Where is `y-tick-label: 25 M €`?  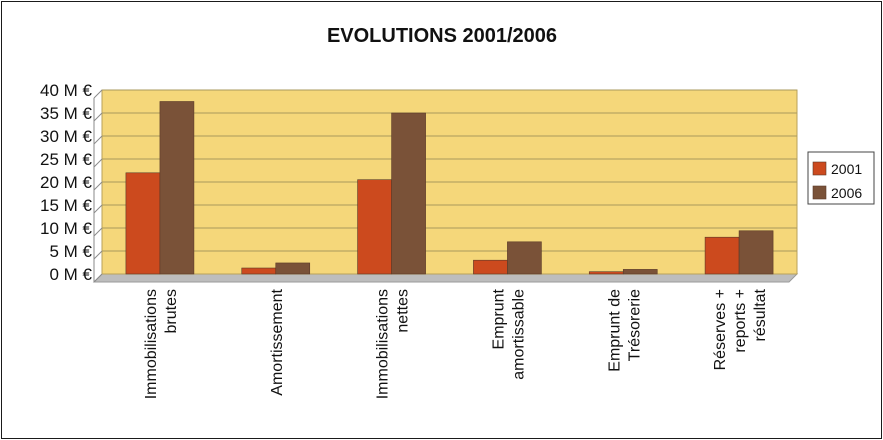 y-tick-label: 25 M € is located at coordinates (66, 159).